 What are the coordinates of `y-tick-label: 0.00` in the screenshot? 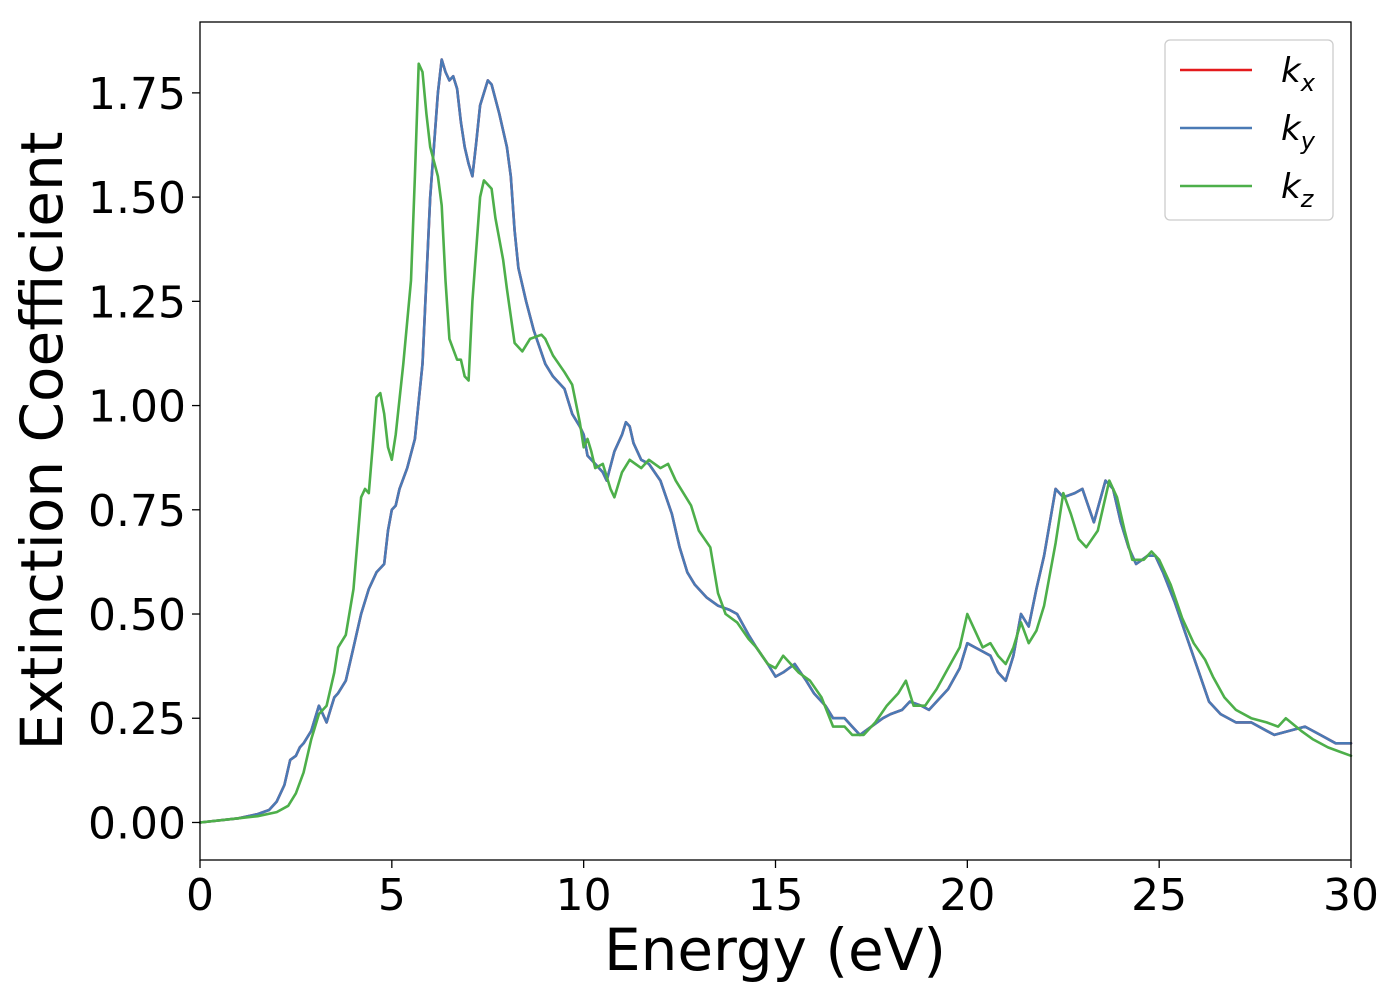 It's located at (137, 823).